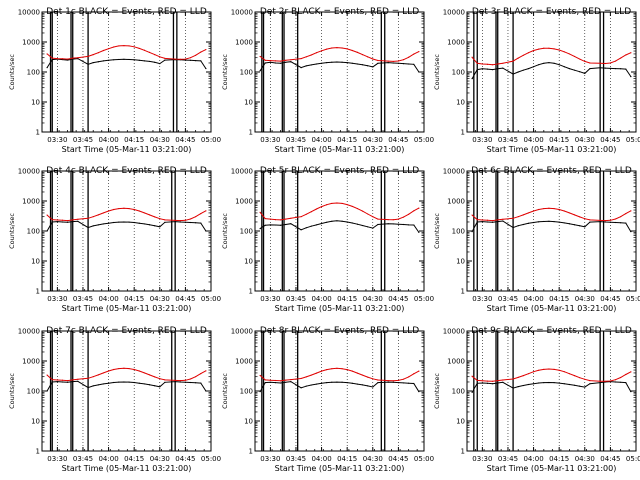 The width and height of the screenshot is (640, 480). I want to click on y-tick-label: 100, so click(246, 73).